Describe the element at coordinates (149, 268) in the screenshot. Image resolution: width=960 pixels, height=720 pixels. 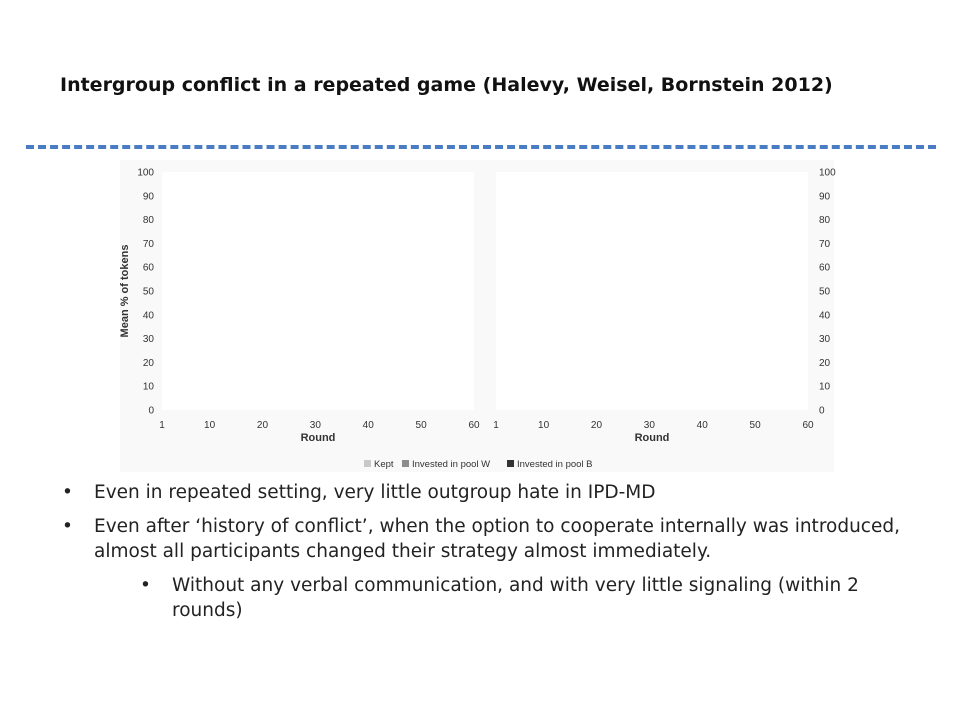
I see `y-tick-label-left: 60` at that location.